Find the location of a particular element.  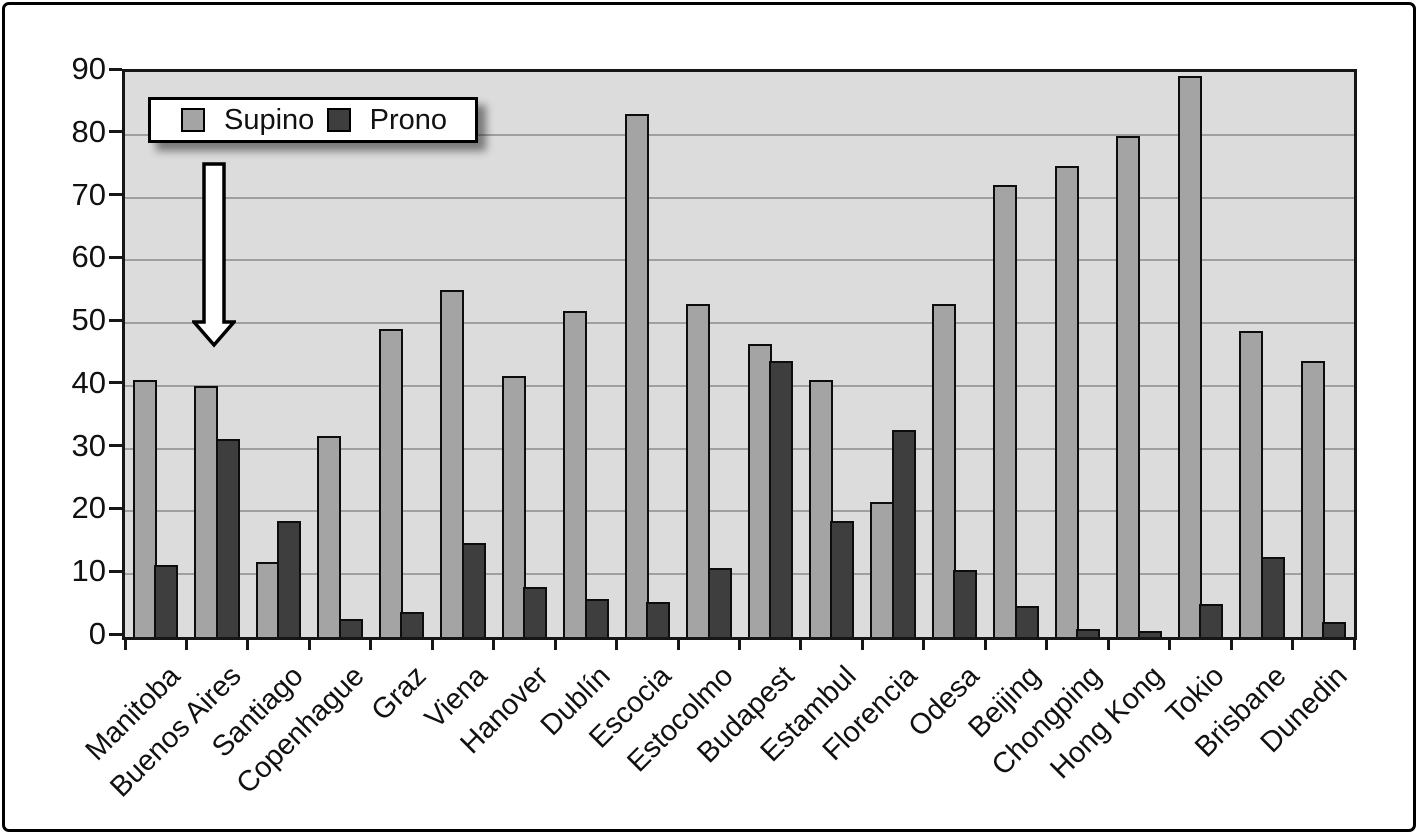

down-arrow-icon is located at coordinates (214, 255).